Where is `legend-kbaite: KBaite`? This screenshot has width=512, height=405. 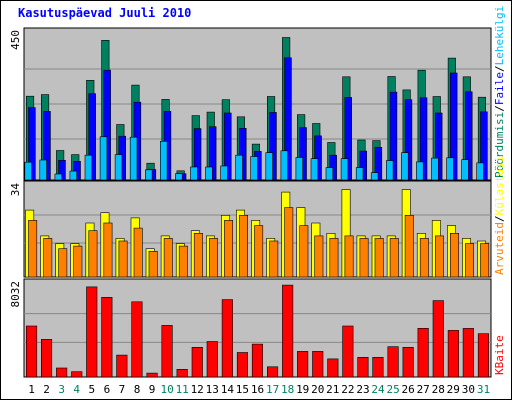
legend-kbaite: KBaite is located at coordinates (499, 355).